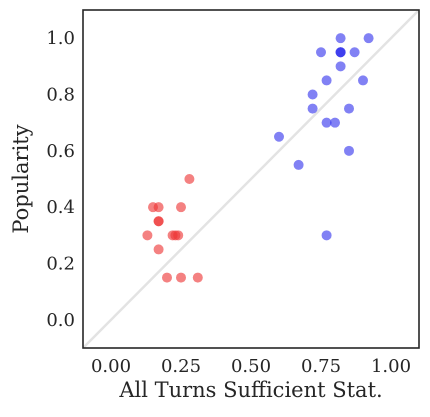 The width and height of the screenshot is (430, 417). What do you see at coordinates (60, 207) in the screenshot?
I see `y-tick-label: 0.4` at bounding box center [60, 207].